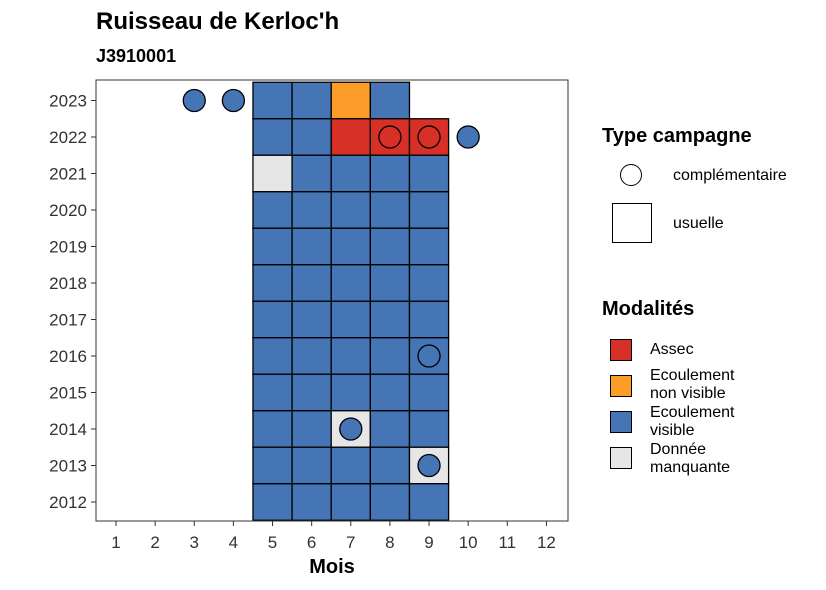 This screenshot has height=590, width=826. Describe the element at coordinates (68, 174) in the screenshot. I see `y-tick-label-2021: 2021` at that location.